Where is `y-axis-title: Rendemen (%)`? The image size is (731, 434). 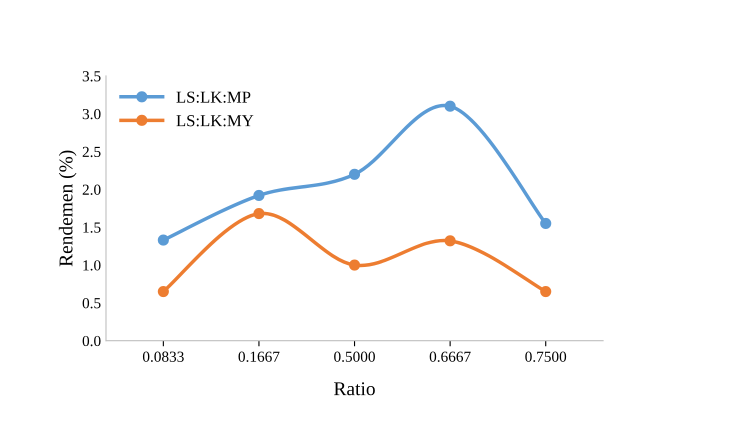
y-axis-title: Rendemen (%) is located at coordinates (67, 208).